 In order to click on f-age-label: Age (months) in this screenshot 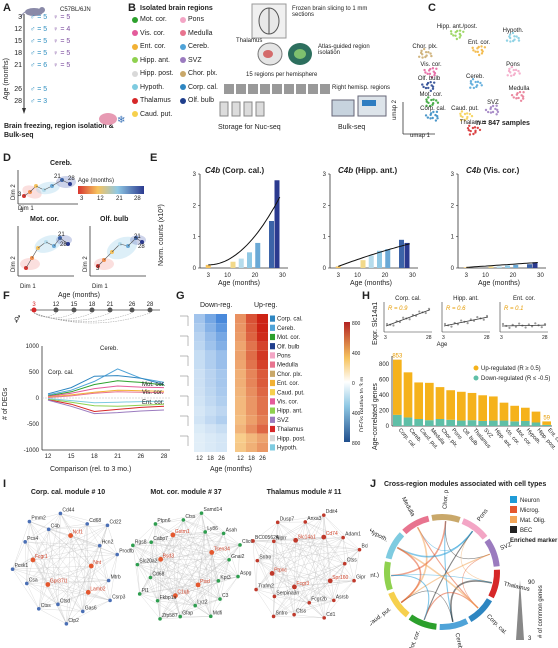, I will do `click(79, 295)`.